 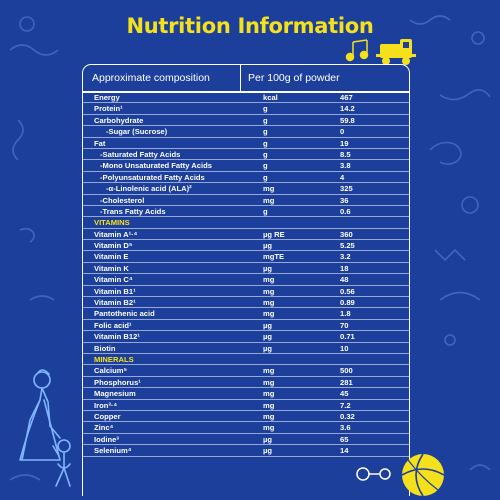 What do you see at coordinates (342, 132) in the screenshot?
I see `nutrient-value: 0` at bounding box center [342, 132].